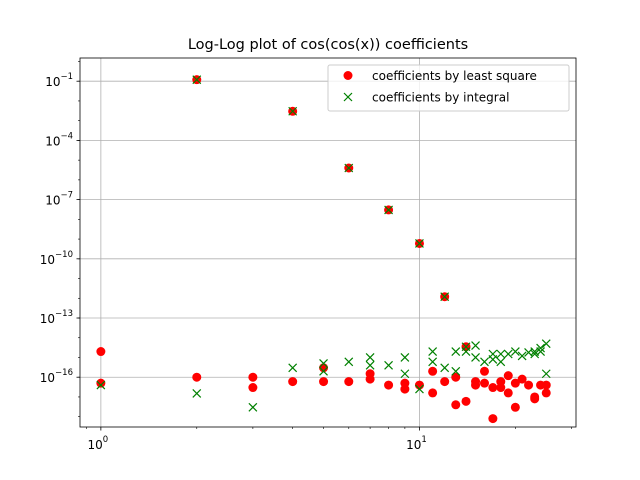  I want to click on legend-label-least-square: coefficients by least square, so click(454, 76).